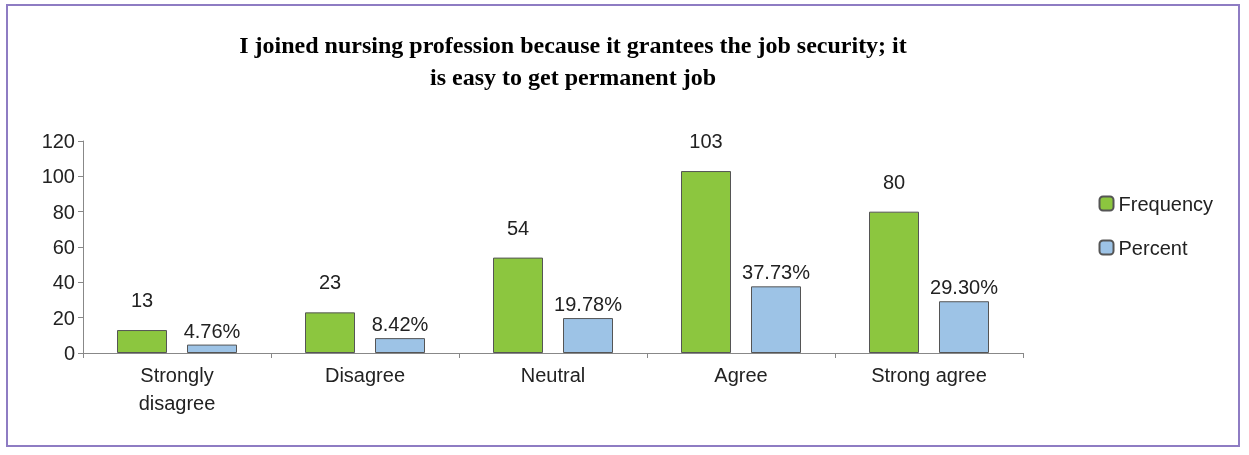 The image size is (1249, 455). Describe the element at coordinates (894, 181) in the screenshot. I see `data-label: 80` at that location.